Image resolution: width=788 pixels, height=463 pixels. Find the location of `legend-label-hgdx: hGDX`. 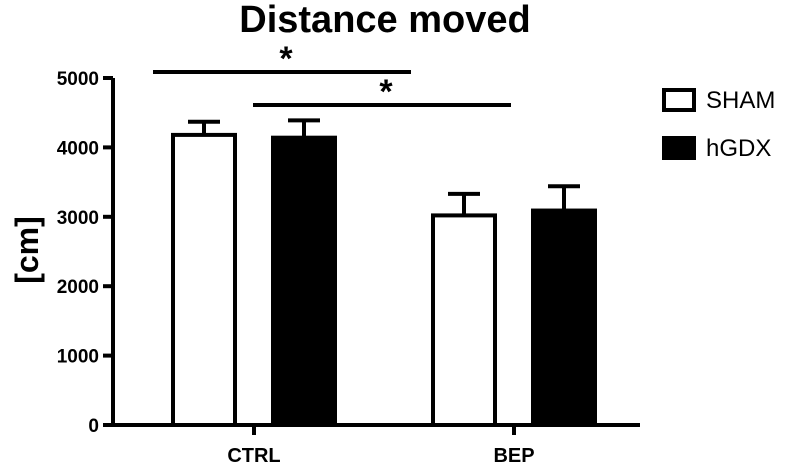

legend-label-hgdx: hGDX is located at coordinates (738, 148).